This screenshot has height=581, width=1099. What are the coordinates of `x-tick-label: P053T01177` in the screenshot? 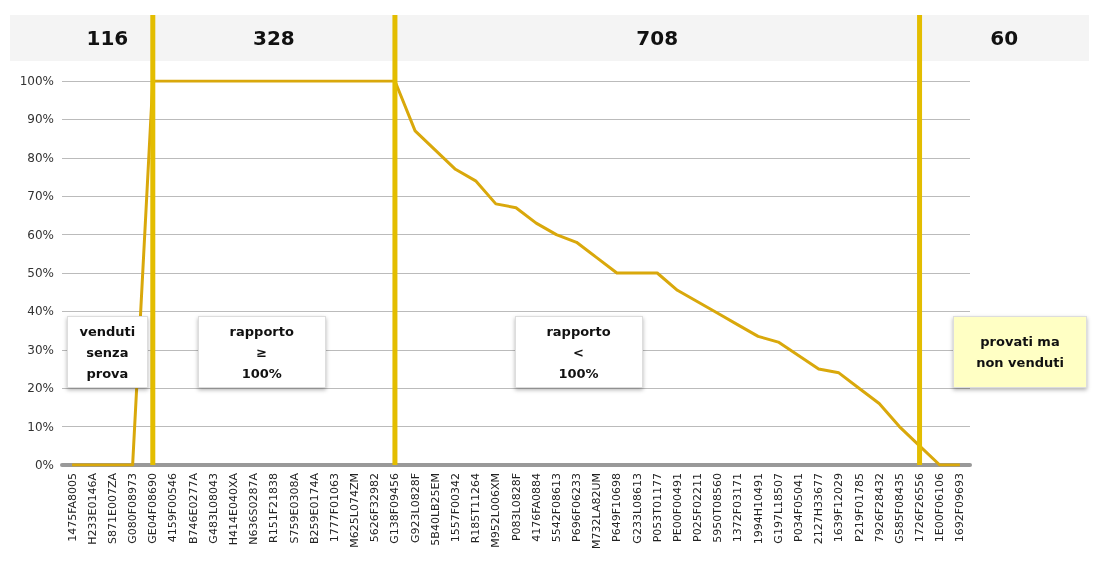 It's located at (657, 508).